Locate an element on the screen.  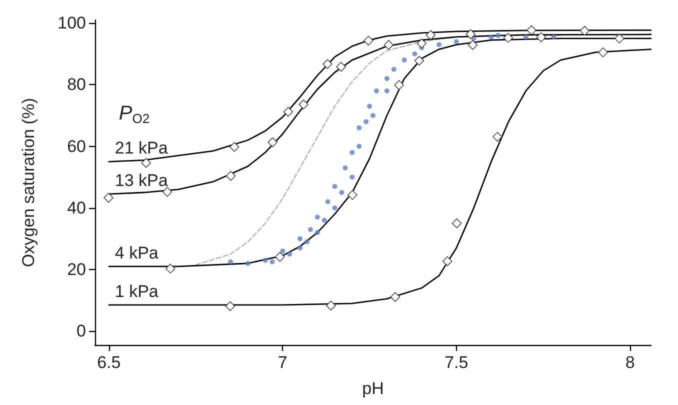
y-tick-label: 100 is located at coordinates (72, 23).